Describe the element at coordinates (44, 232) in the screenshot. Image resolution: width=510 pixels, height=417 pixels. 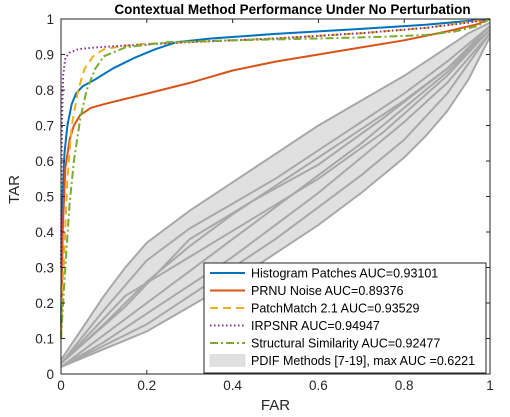
I see `y-tick-label: 0.4` at that location.